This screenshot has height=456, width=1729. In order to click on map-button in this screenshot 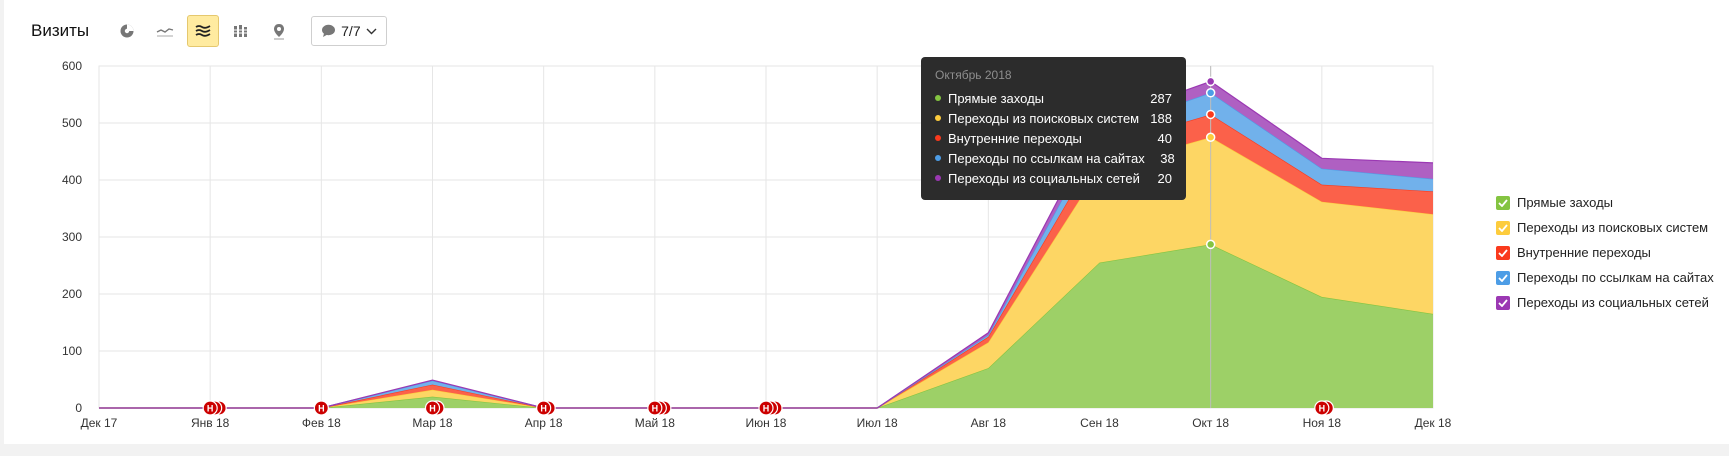, I will do `click(279, 31)`.